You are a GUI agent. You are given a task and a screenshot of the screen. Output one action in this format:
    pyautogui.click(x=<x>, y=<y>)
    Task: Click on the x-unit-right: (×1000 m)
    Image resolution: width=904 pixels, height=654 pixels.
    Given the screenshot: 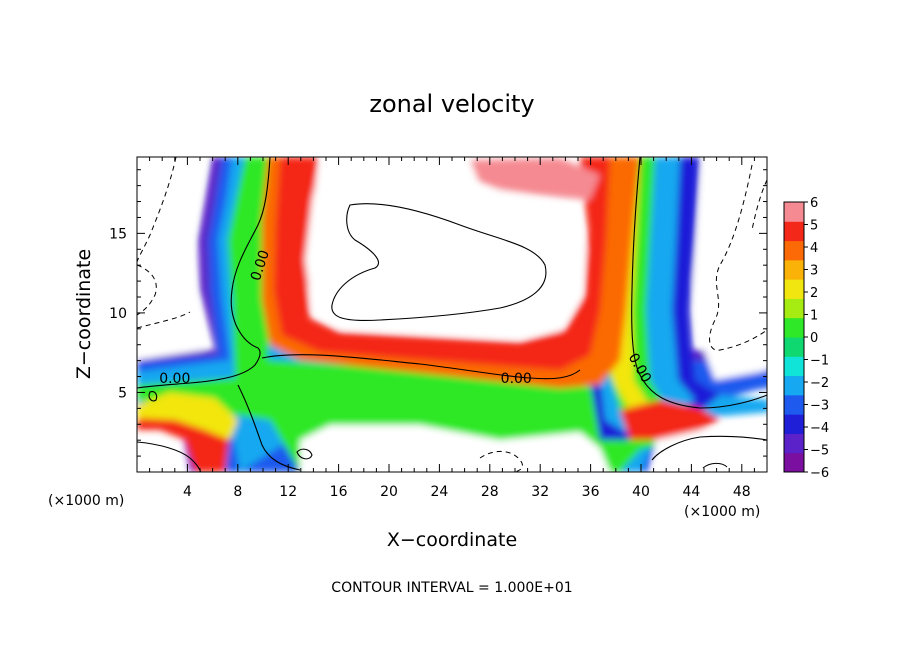 What is the action you would take?
    pyautogui.click(x=722, y=512)
    